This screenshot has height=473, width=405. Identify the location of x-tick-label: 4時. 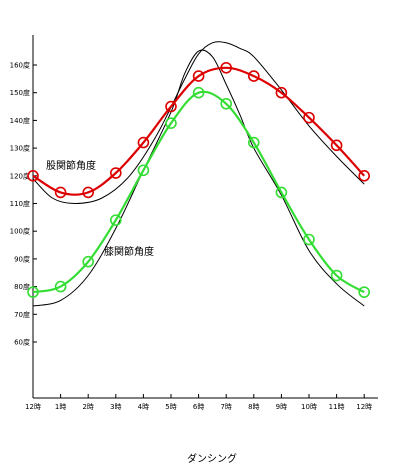
(143, 407).